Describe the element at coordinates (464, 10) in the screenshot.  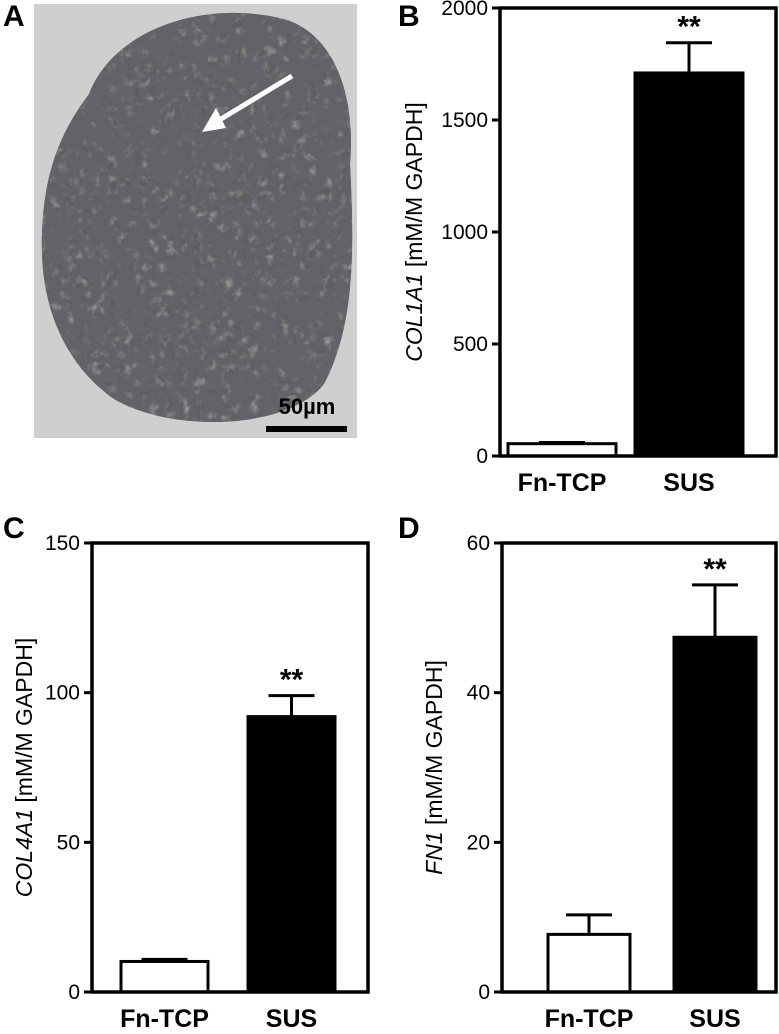
I see `y-tick-label: 2000` at that location.